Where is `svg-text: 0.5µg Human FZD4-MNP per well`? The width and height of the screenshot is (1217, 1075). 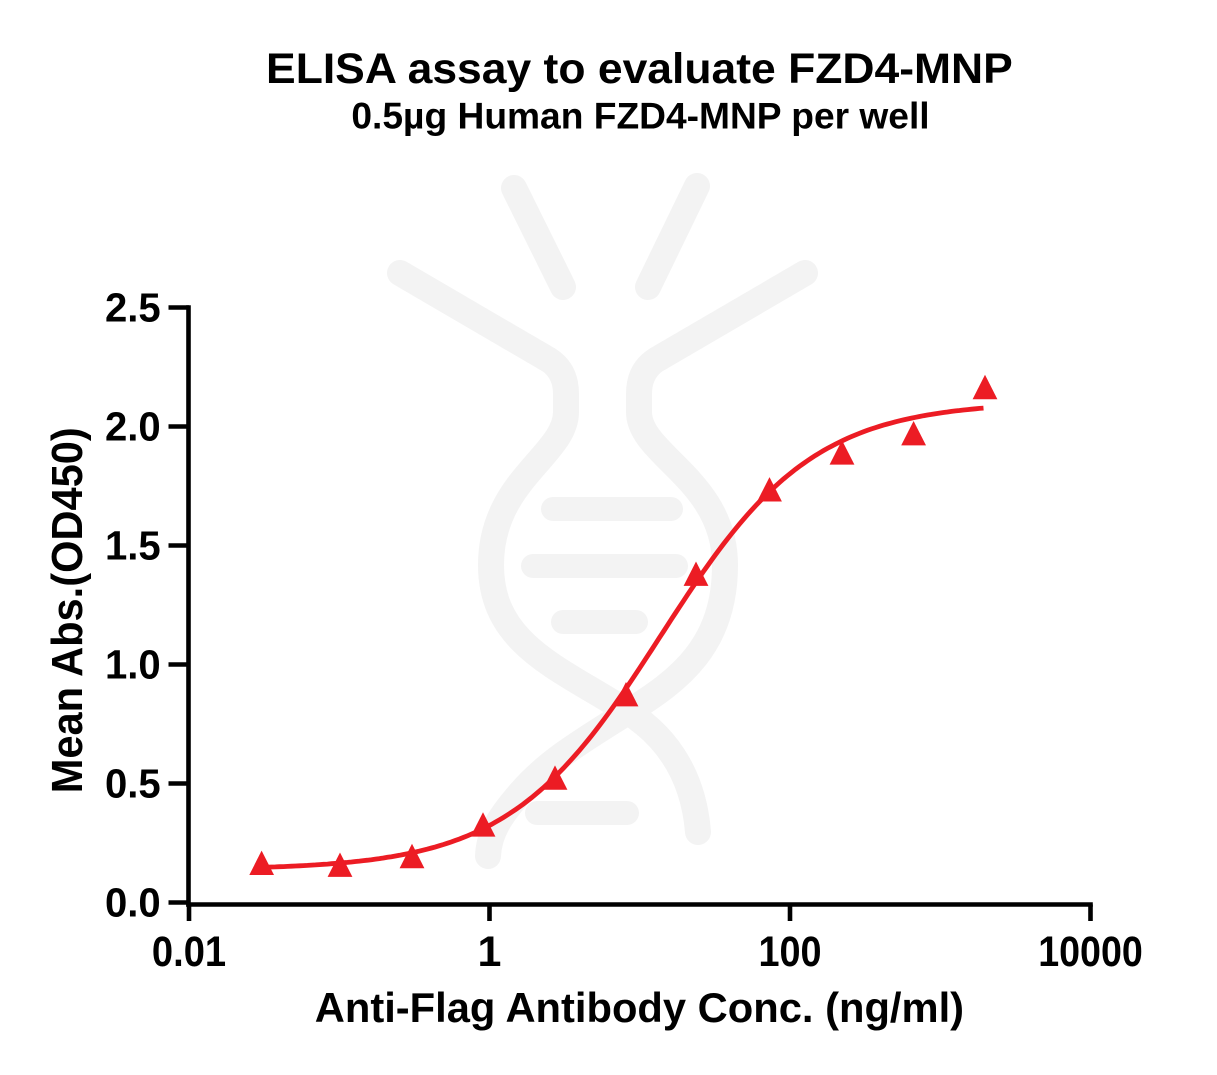 svg-text: 0.5µg Human FZD4-MNP per well is located at coordinates (640, 116).